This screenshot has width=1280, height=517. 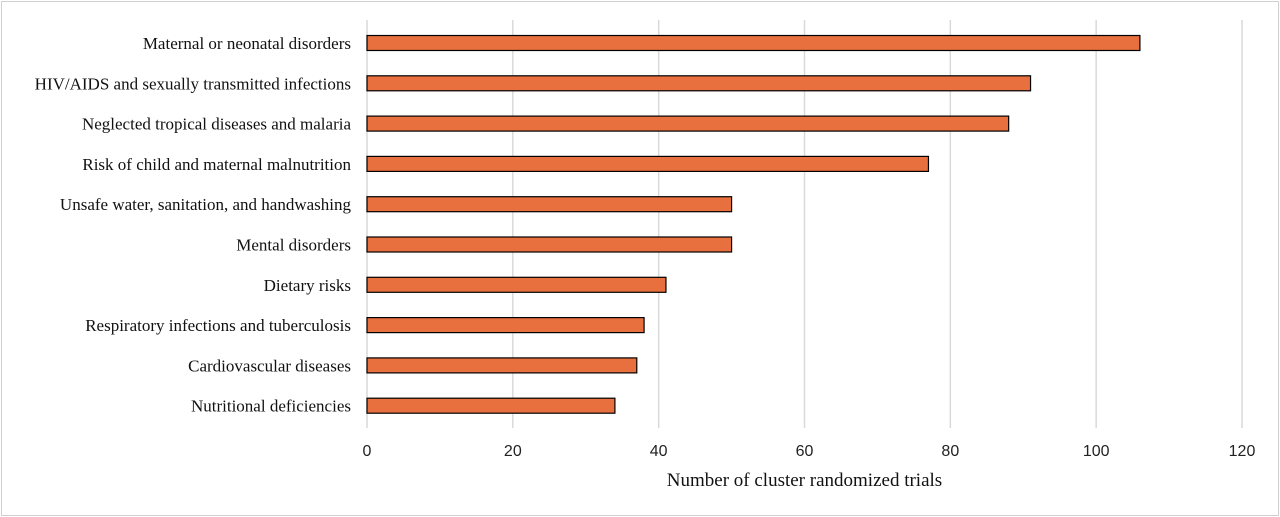 I want to click on x-tick-label: 60, so click(x=805, y=451).